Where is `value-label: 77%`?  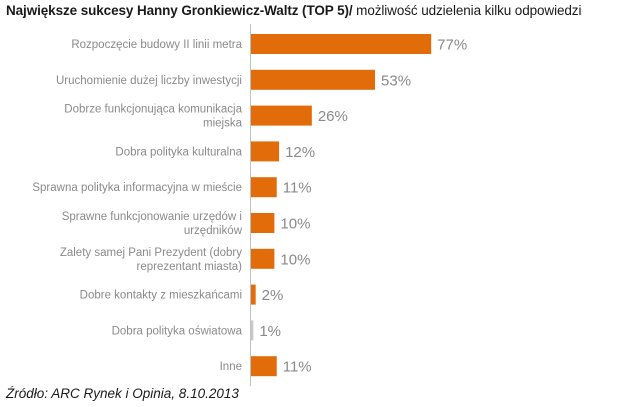
value-label: 77% is located at coordinates (452, 45).